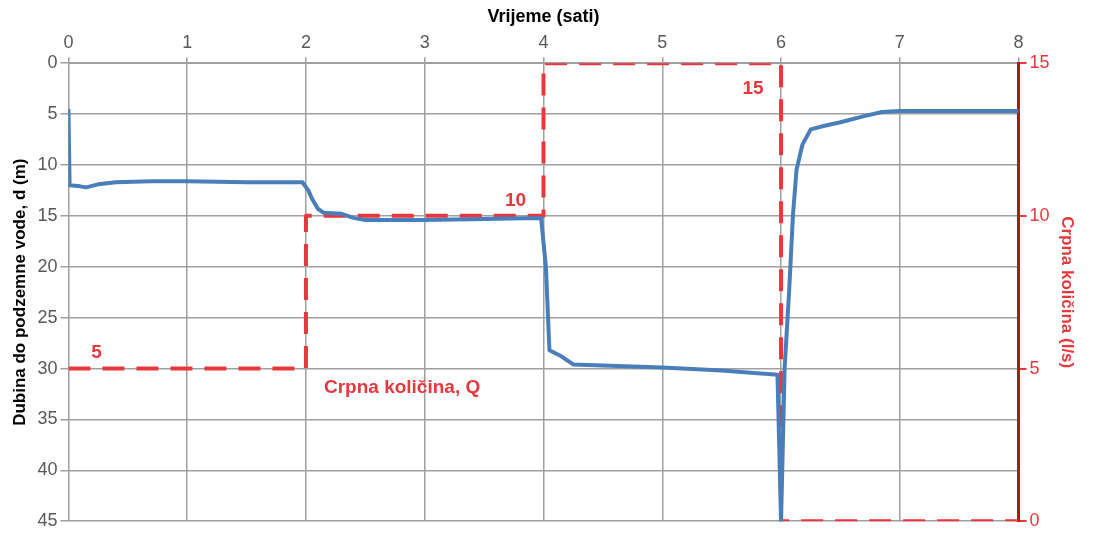 Image resolution: width=1095 pixels, height=535 pixels. Describe the element at coordinates (543, 42) in the screenshot. I see `x-tick-label: 4` at that location.